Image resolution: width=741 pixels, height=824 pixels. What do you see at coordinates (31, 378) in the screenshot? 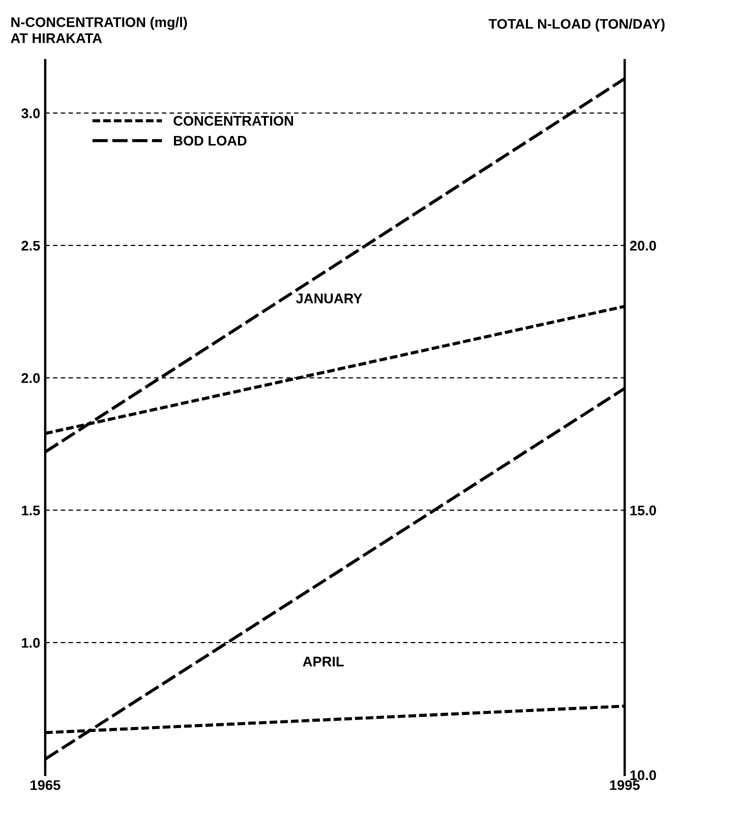
I see `y-tick-label: 2.0` at bounding box center [31, 378].